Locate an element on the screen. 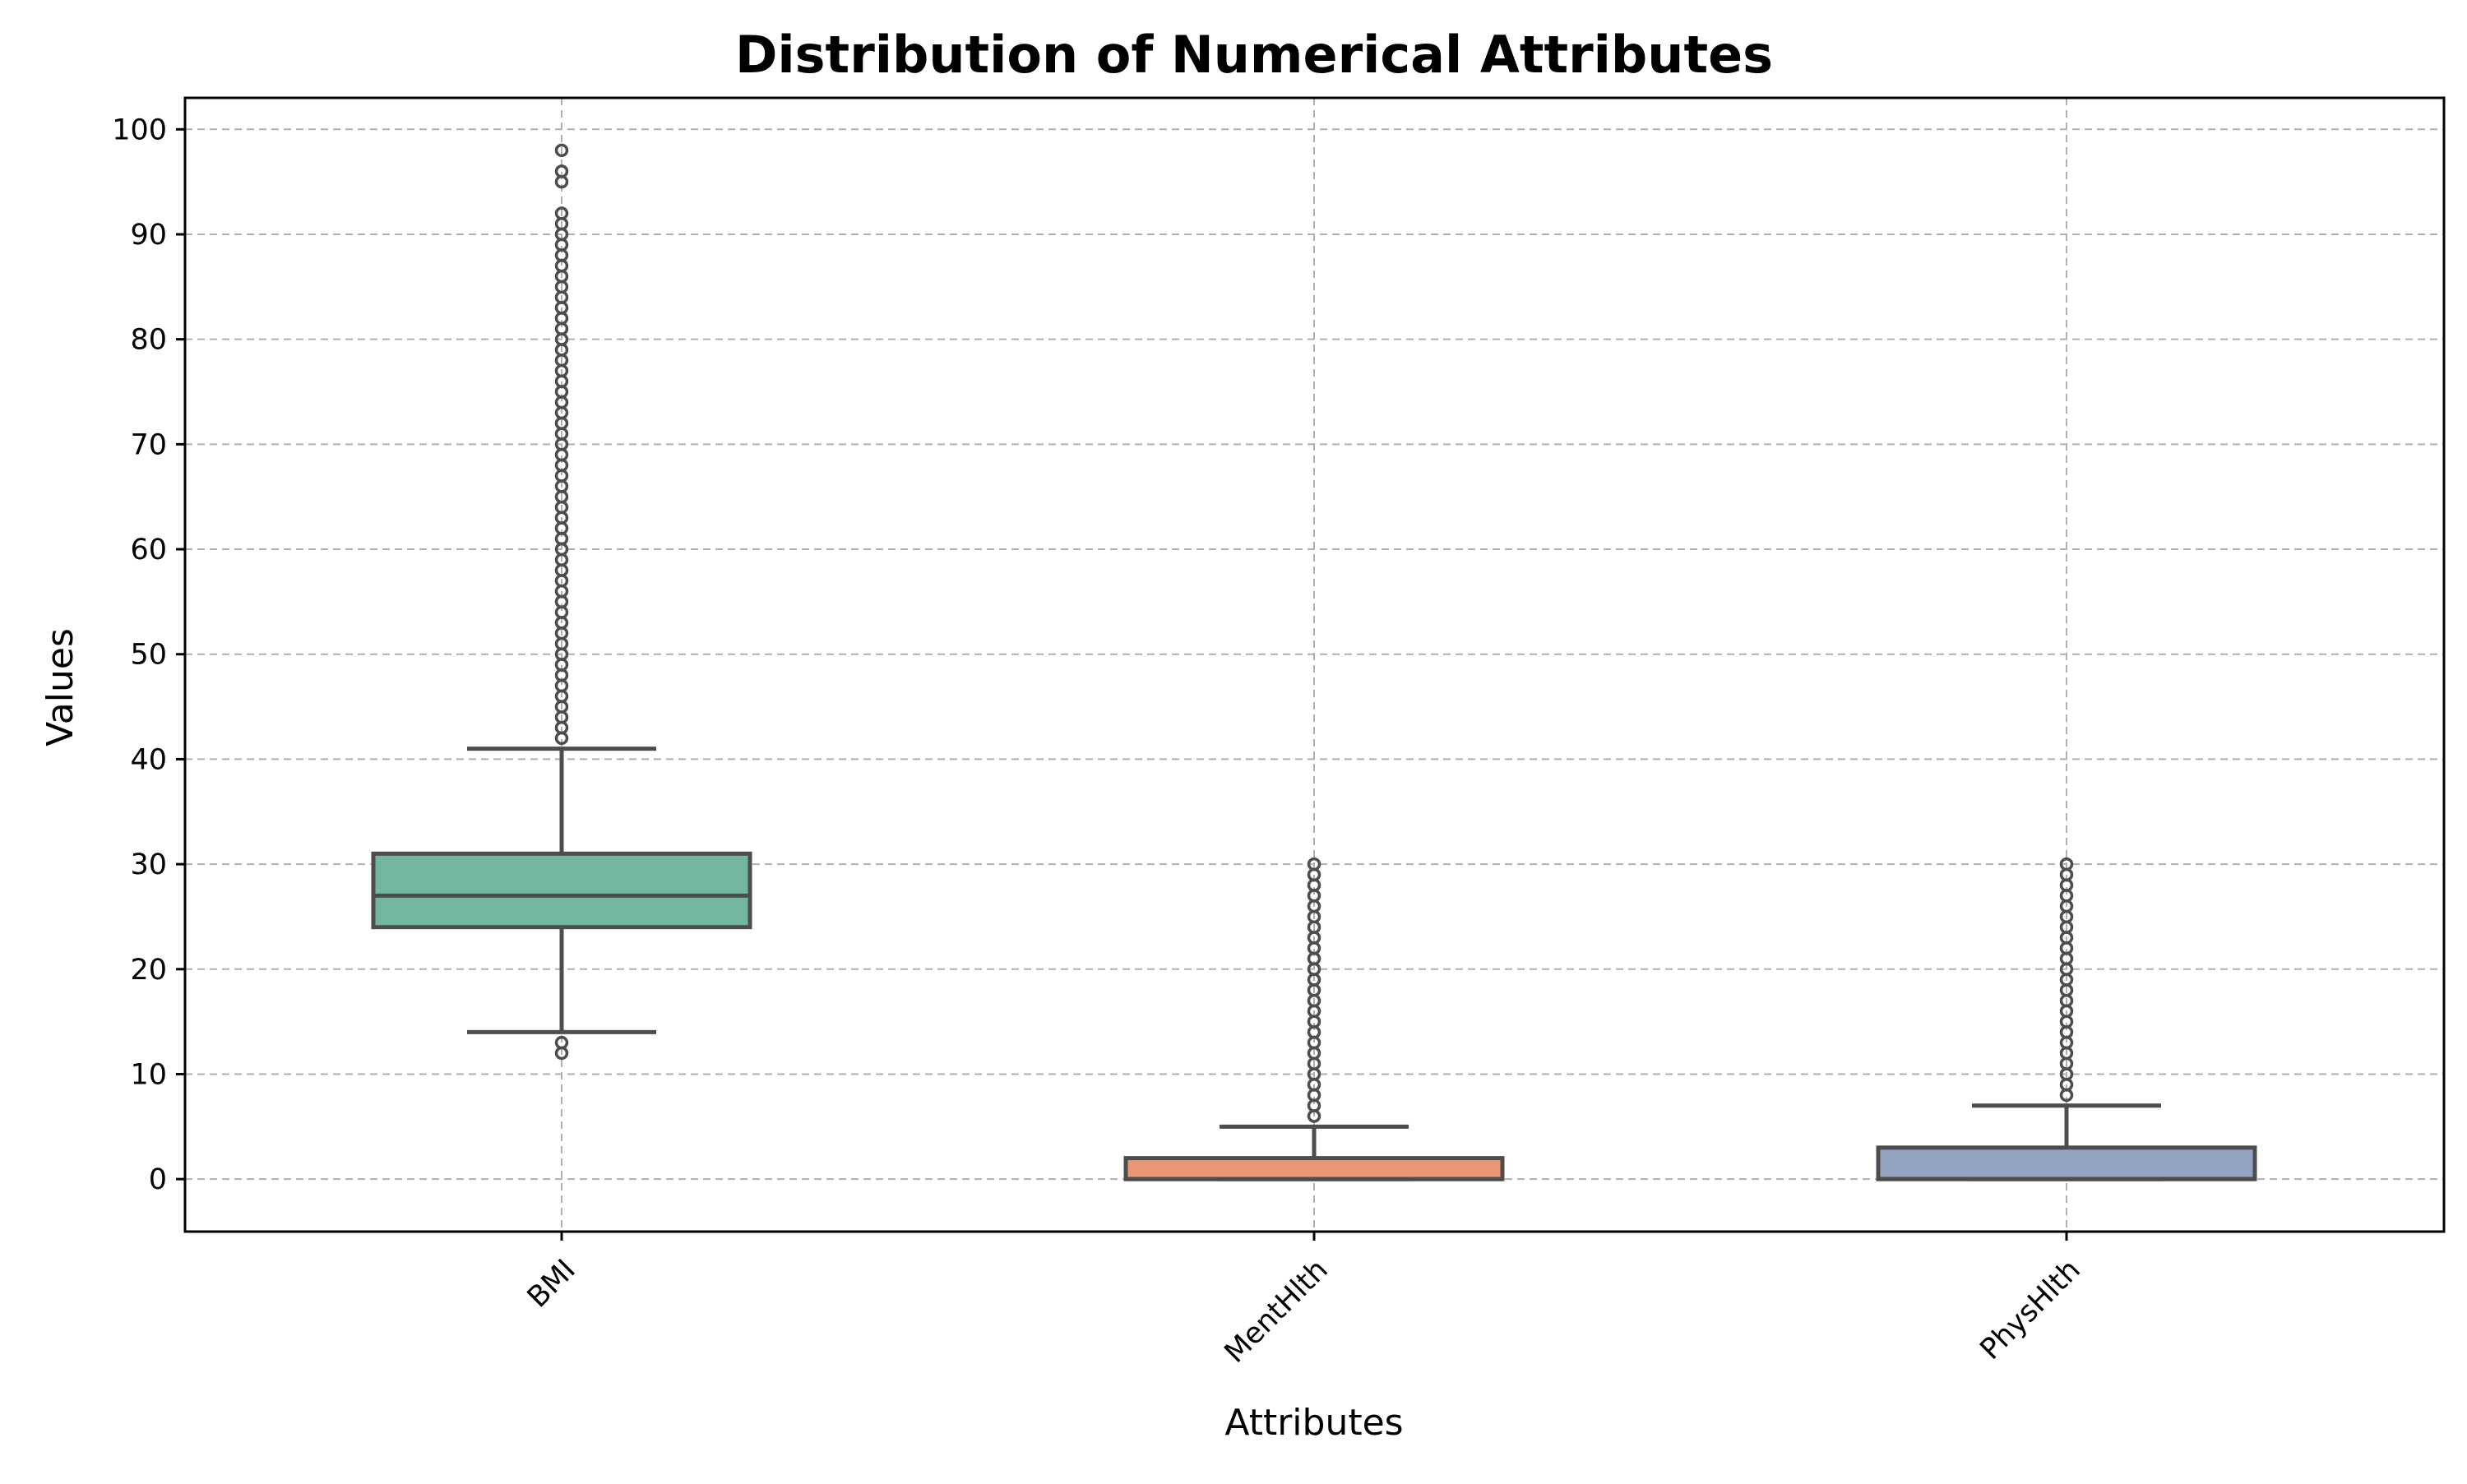 The height and width of the screenshot is (1484, 2467). y-tick-label: 40 is located at coordinates (148, 759).